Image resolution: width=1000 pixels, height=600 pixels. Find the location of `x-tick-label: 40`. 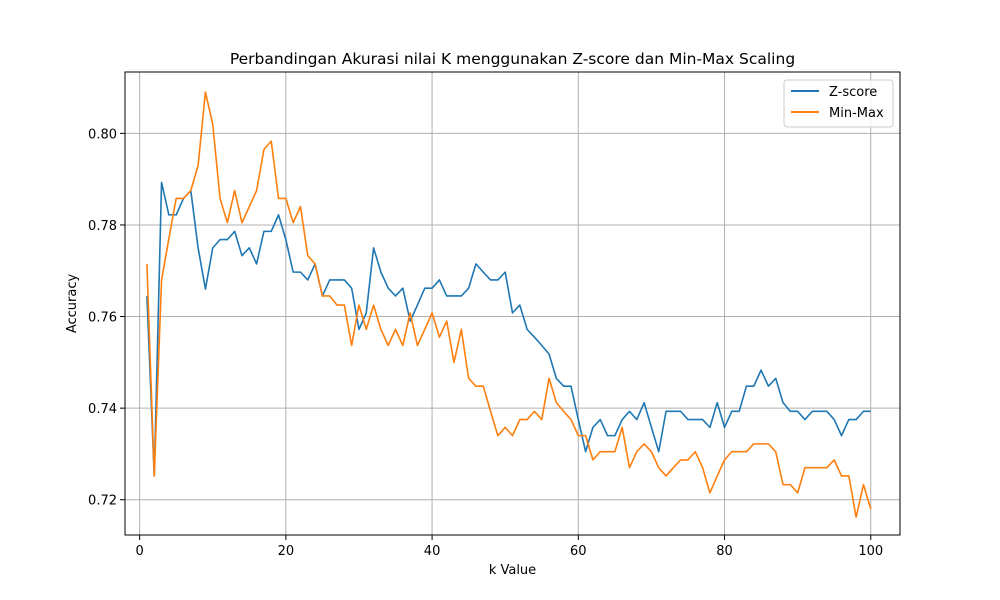

x-tick-label: 40 is located at coordinates (432, 551).